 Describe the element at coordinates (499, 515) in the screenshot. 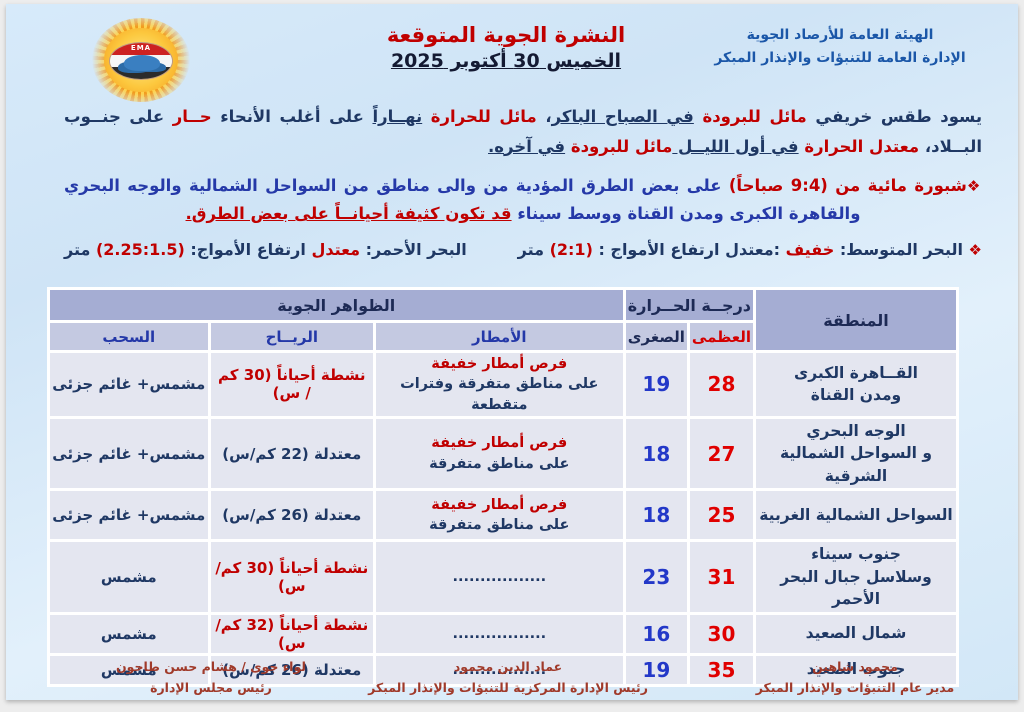

I see `rain-cell: فرص أمطار خفيفة على مناطق متفرقة` at that location.